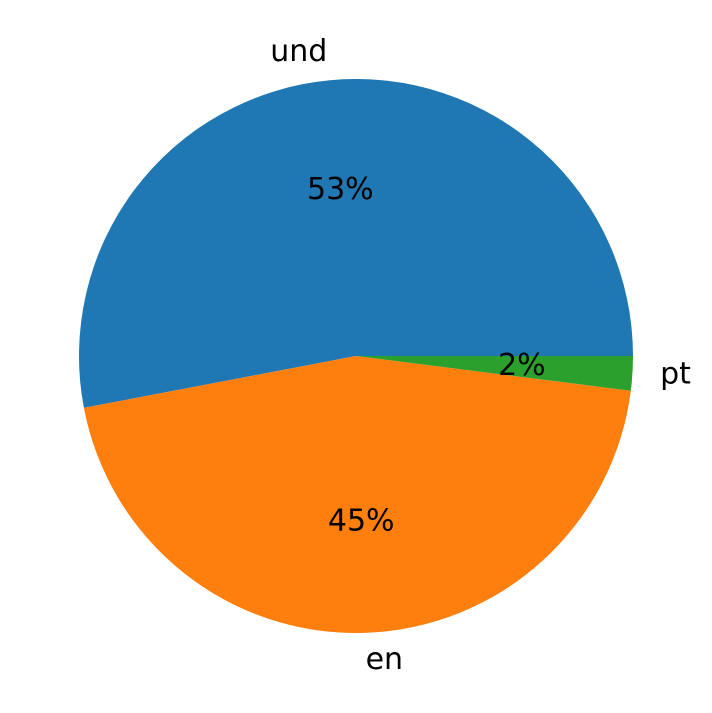  What do you see at coordinates (384, 659) in the screenshot?
I see `slice-label: en` at bounding box center [384, 659].